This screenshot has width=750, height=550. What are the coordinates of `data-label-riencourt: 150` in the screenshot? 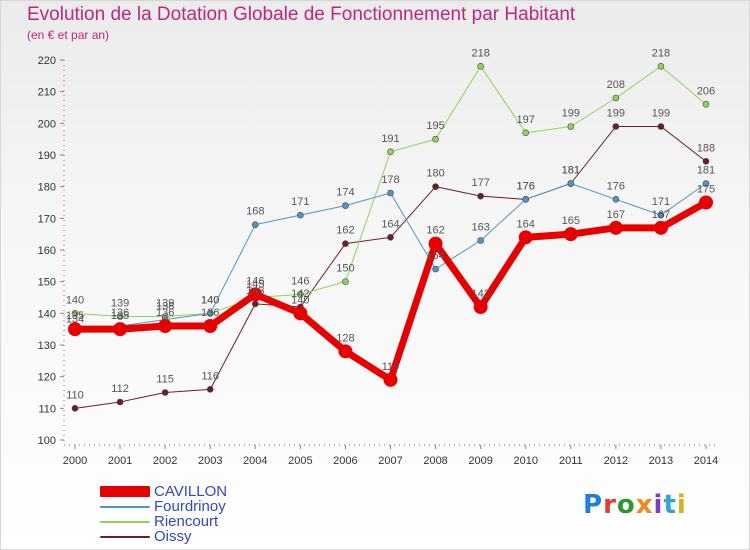 It's located at (345, 269).